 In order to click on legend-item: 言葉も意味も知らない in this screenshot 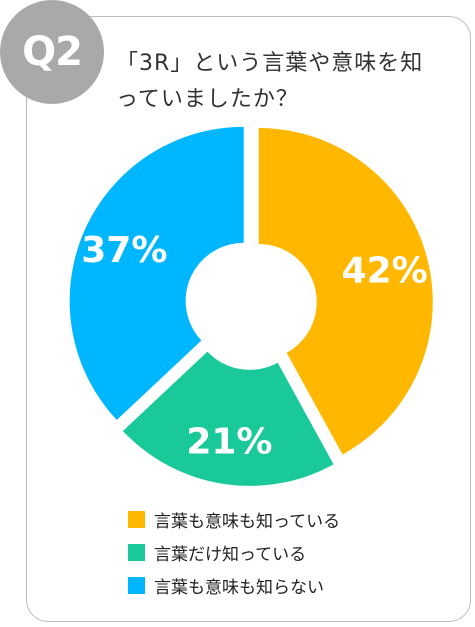, I will do `click(234, 585)`.